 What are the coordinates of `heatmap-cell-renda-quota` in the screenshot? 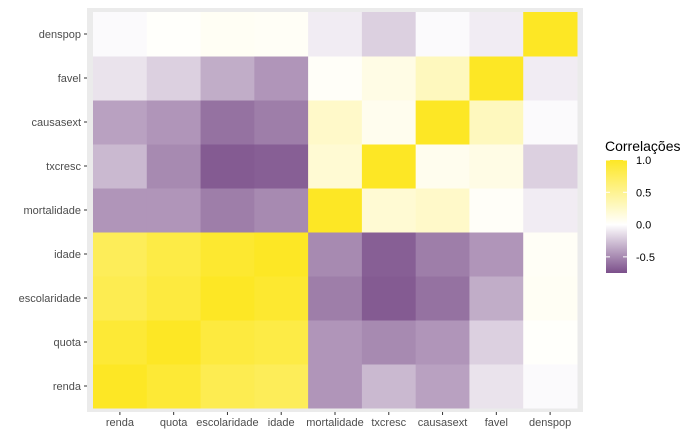 It's located at (174, 386).